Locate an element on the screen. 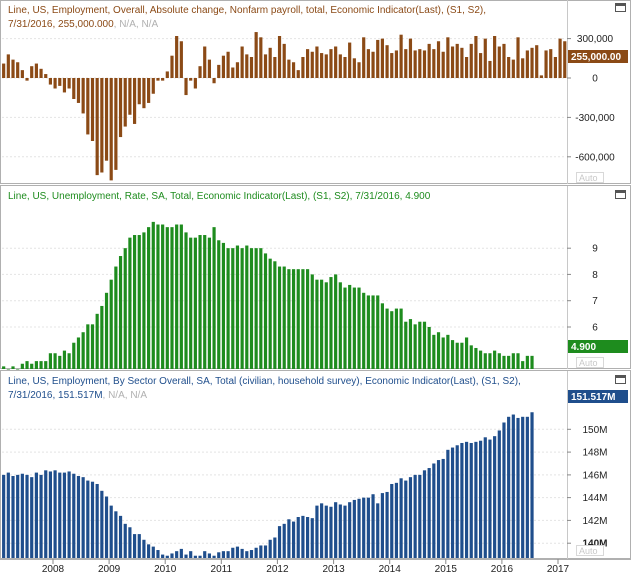 Image resolution: width=631 pixels, height=574 pixels. panel-3-auto-box is located at coordinates (590, 550).